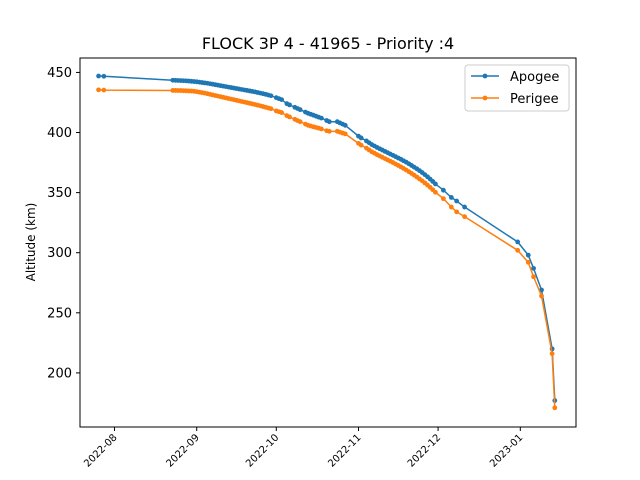  I want to click on y-tick-label: 200, so click(59, 373).